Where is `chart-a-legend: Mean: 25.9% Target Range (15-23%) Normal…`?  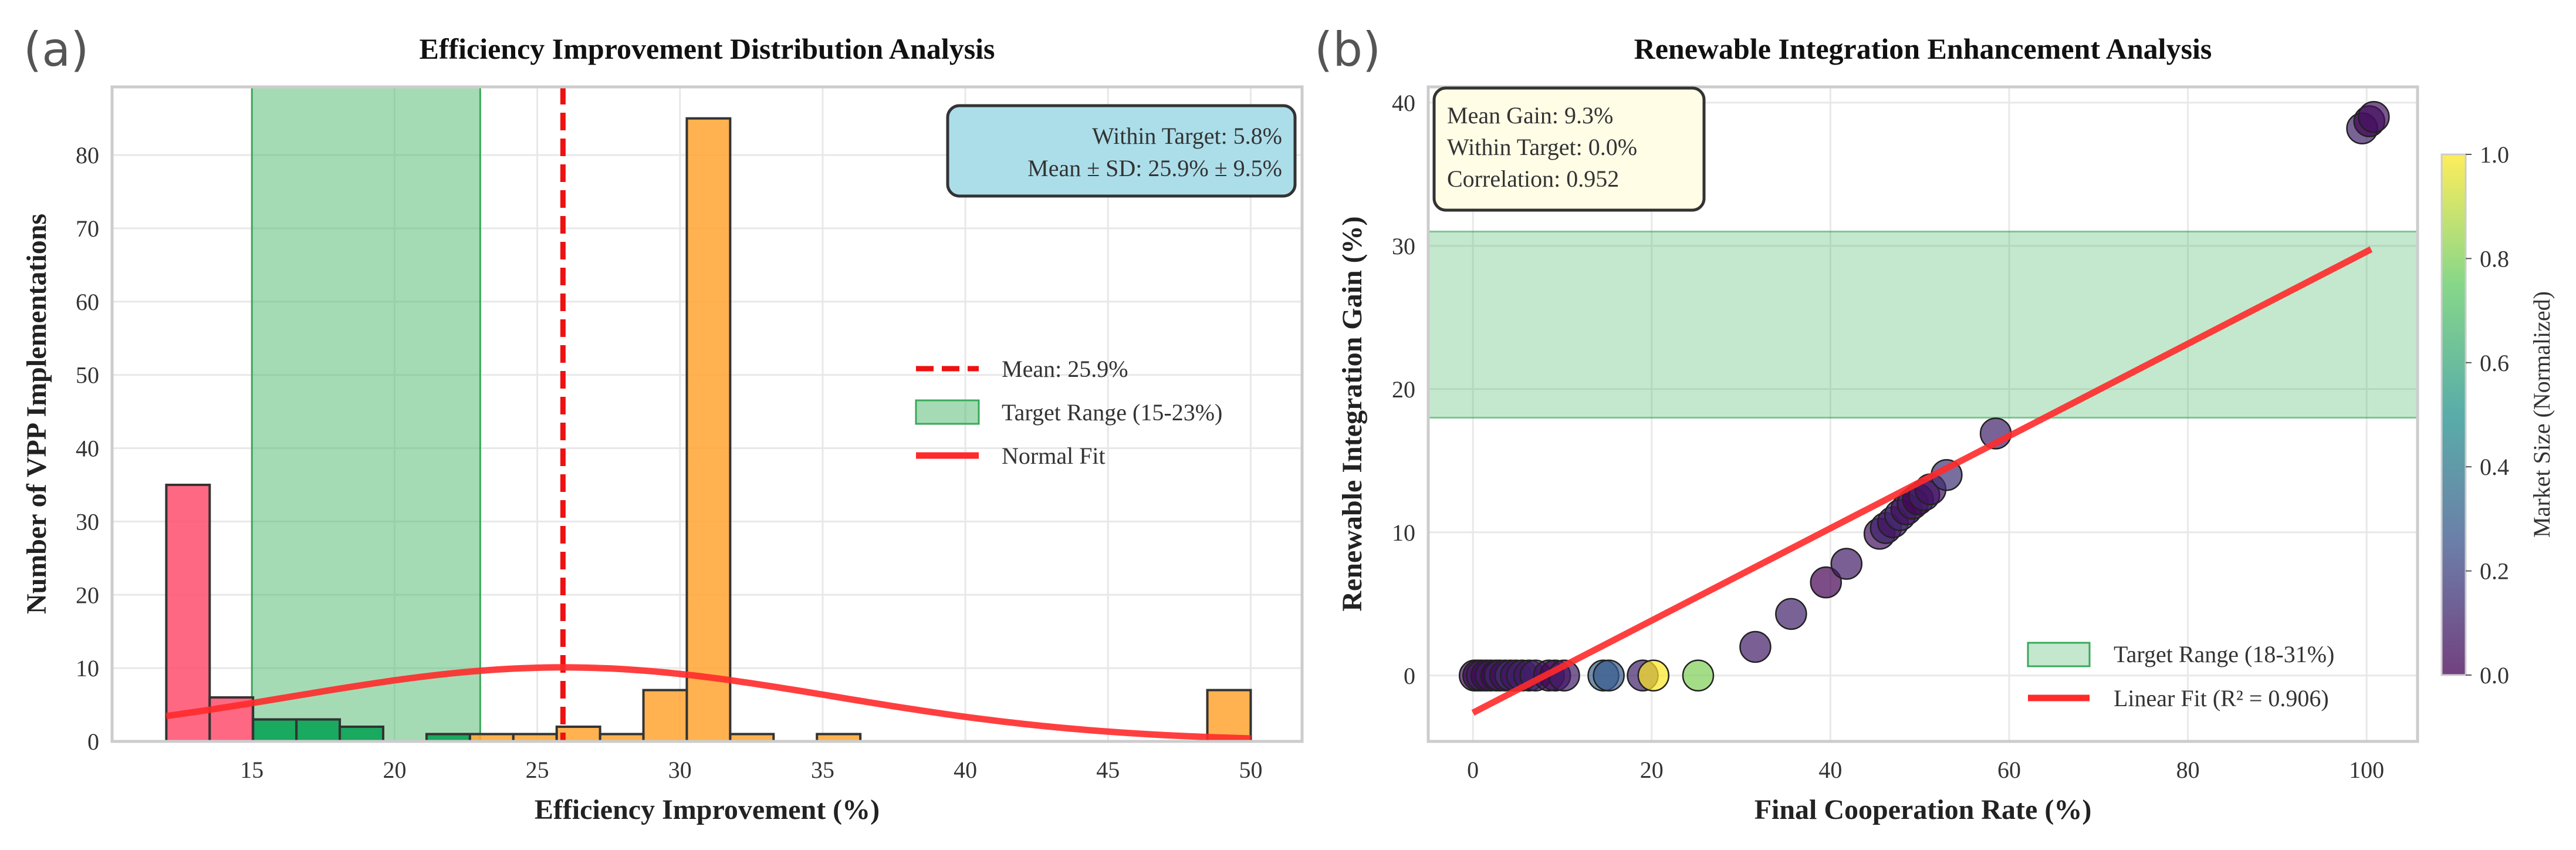
chart-a-legend: Mean: 25.9% Target Range (15-23%) Normal… is located at coordinates (1068, 413).